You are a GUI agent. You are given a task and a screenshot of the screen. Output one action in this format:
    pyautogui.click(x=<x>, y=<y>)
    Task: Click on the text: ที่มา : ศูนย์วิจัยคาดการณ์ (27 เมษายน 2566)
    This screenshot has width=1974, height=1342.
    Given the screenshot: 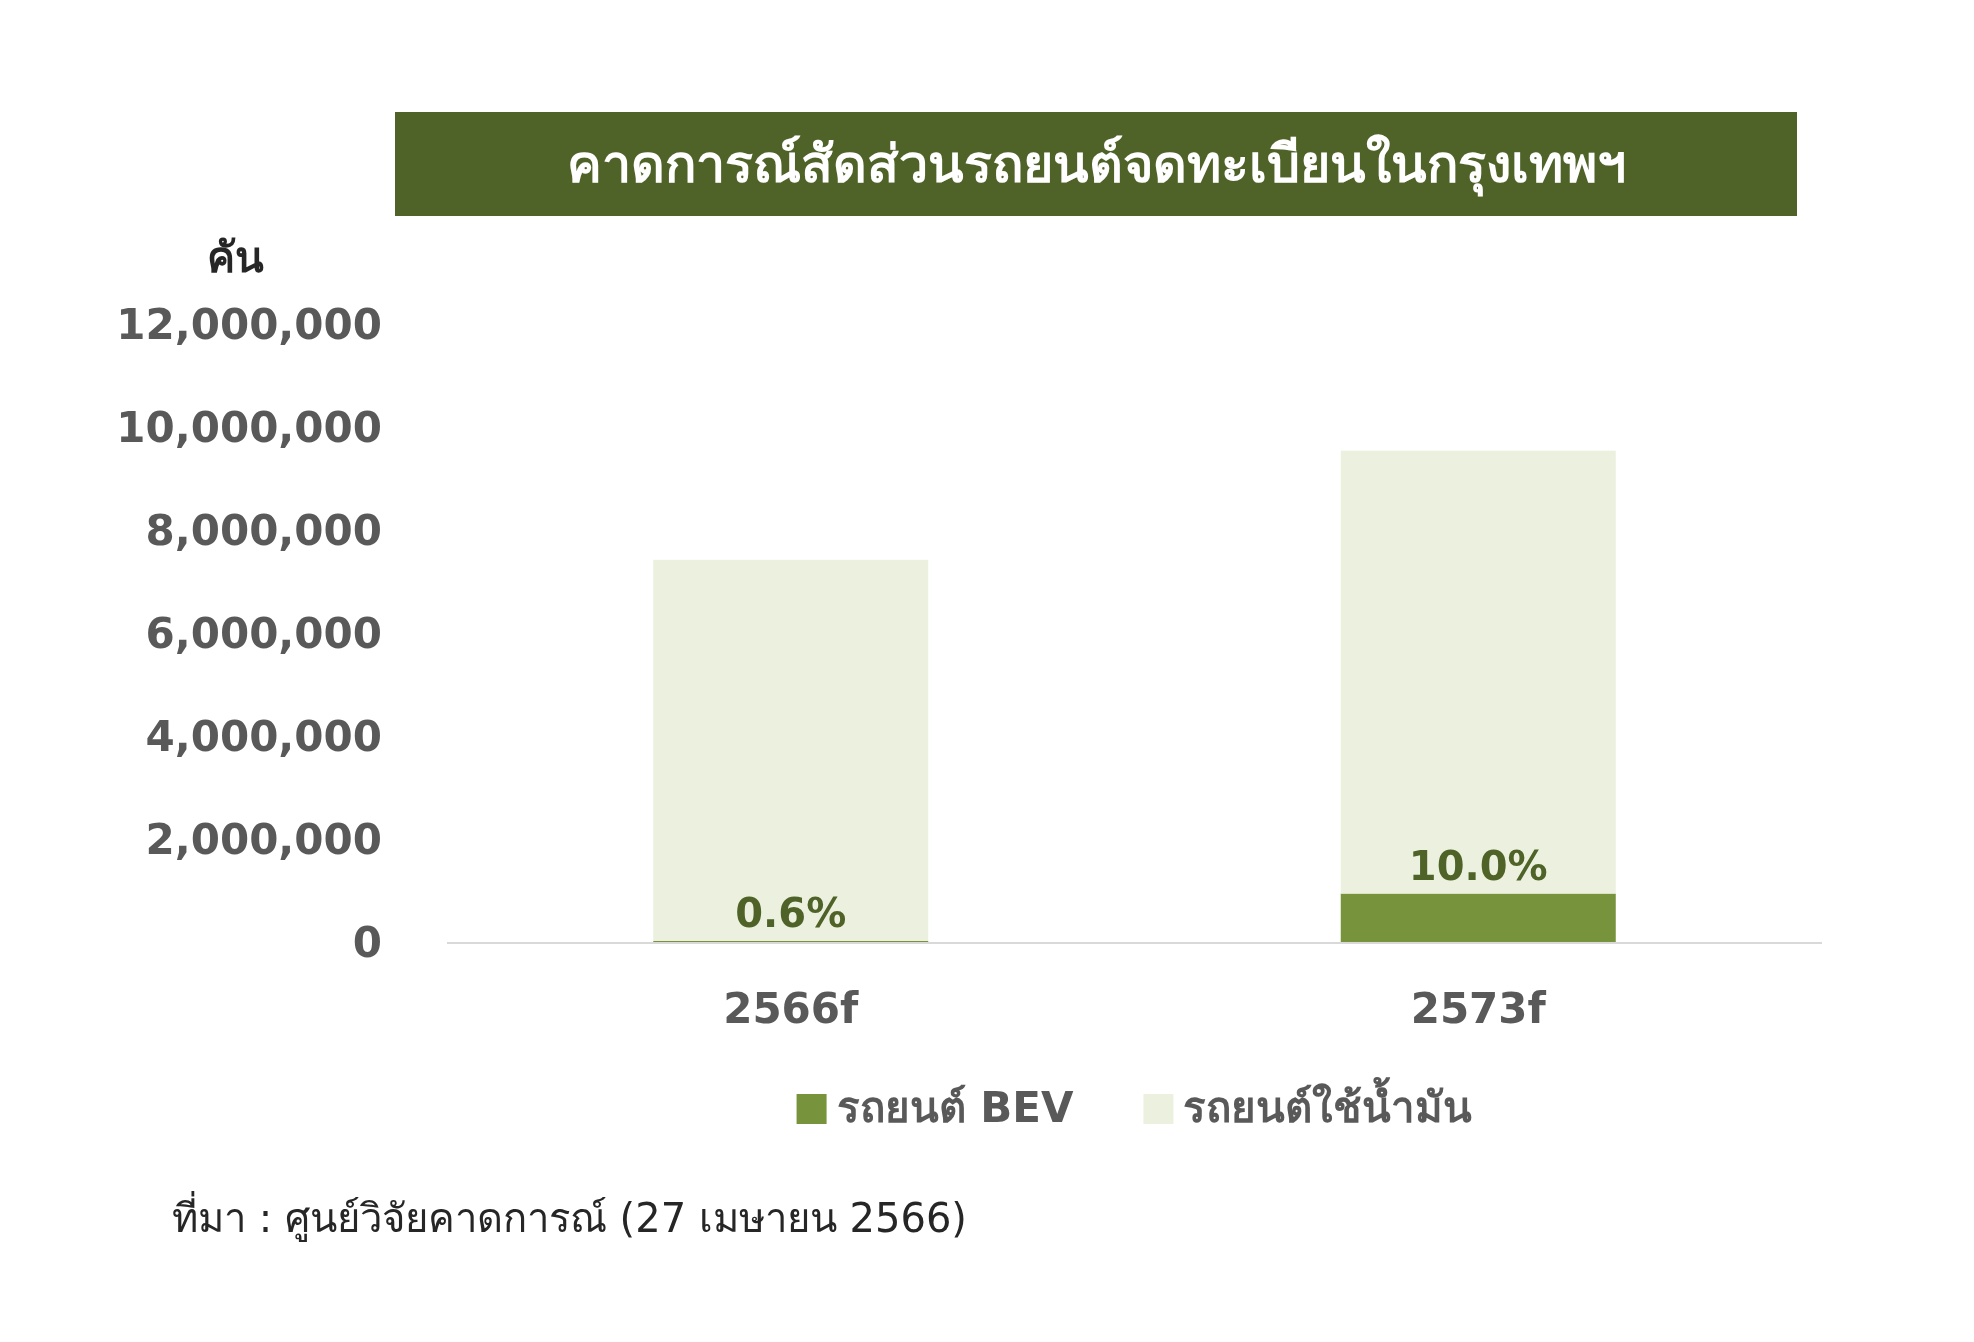 What is the action you would take?
    pyautogui.click(x=569, y=1216)
    